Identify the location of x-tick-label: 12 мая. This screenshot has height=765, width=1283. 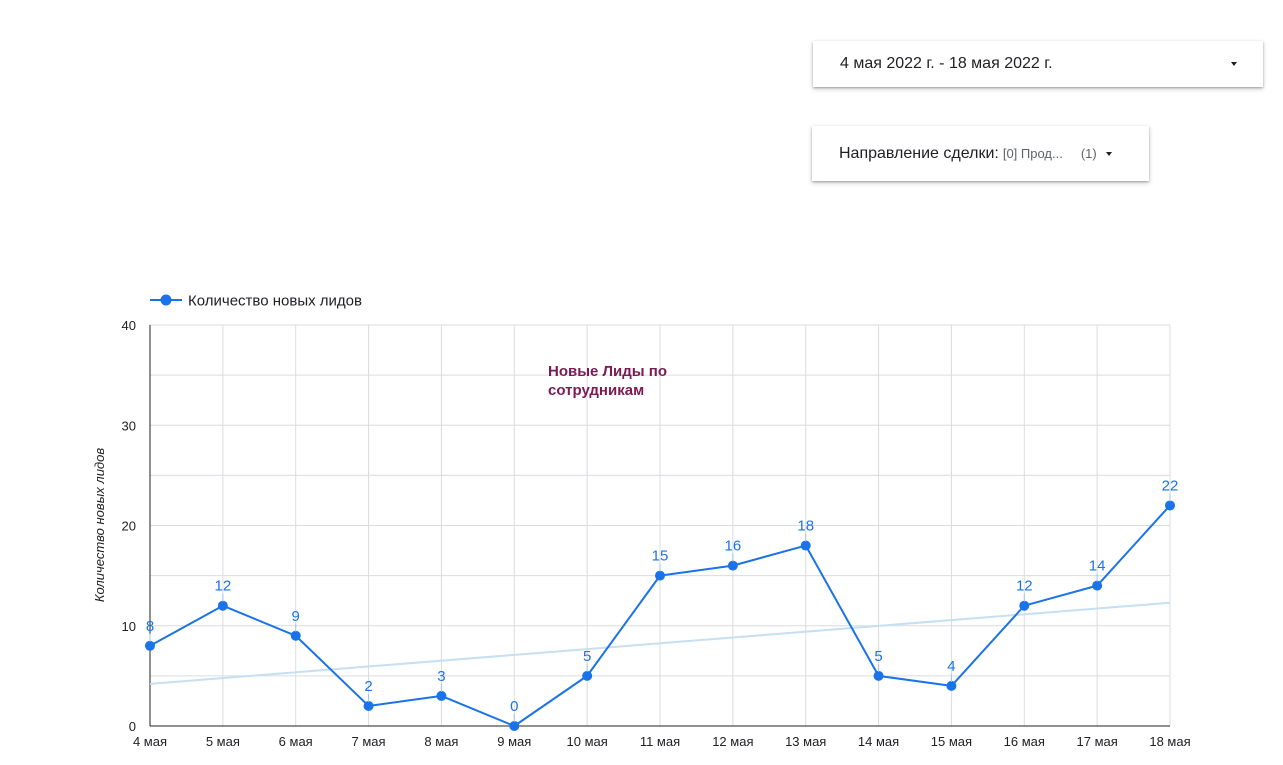
(732, 741).